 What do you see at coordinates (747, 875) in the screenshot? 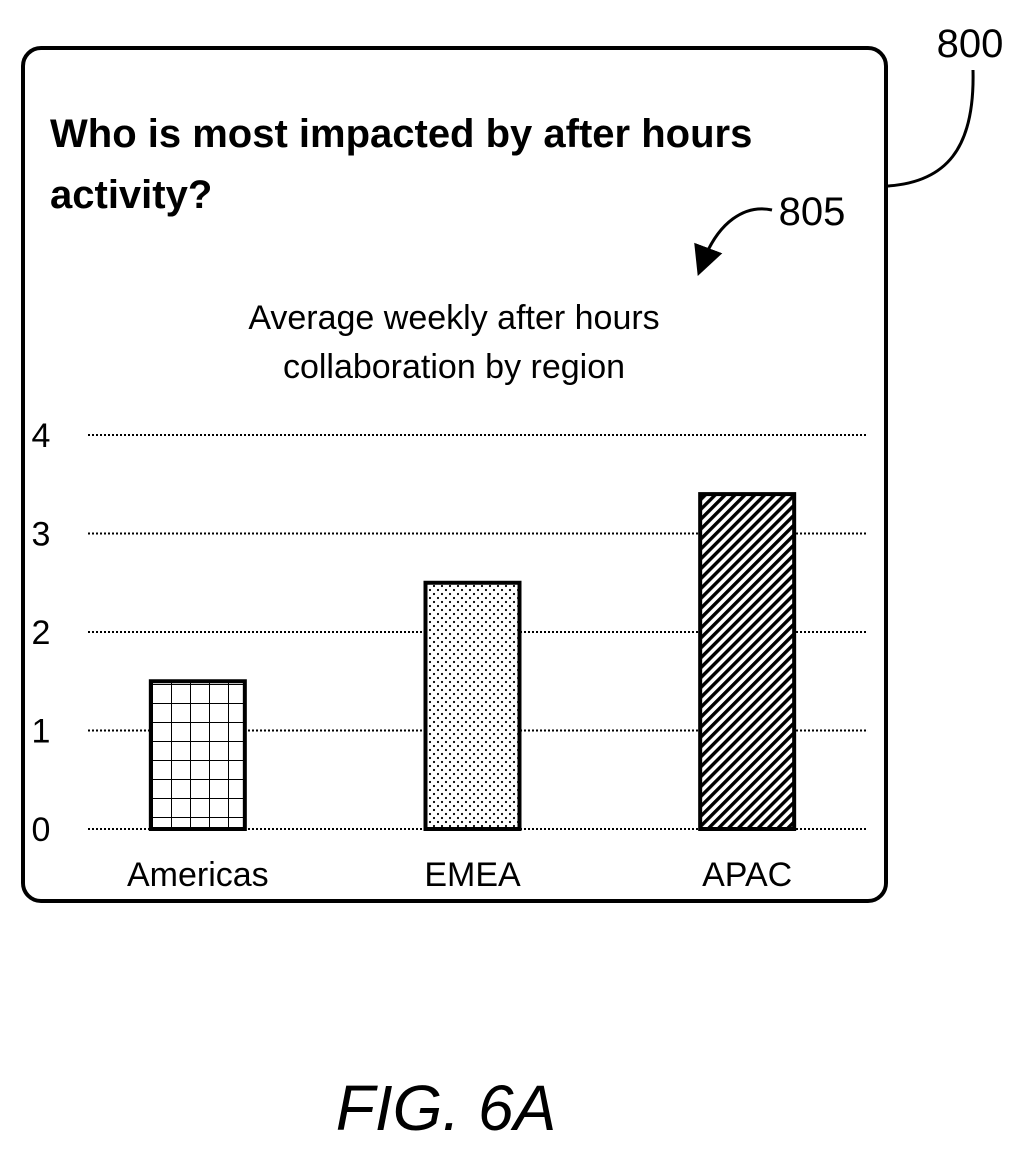
I see `x-tick-label-apac: APAC` at bounding box center [747, 875].